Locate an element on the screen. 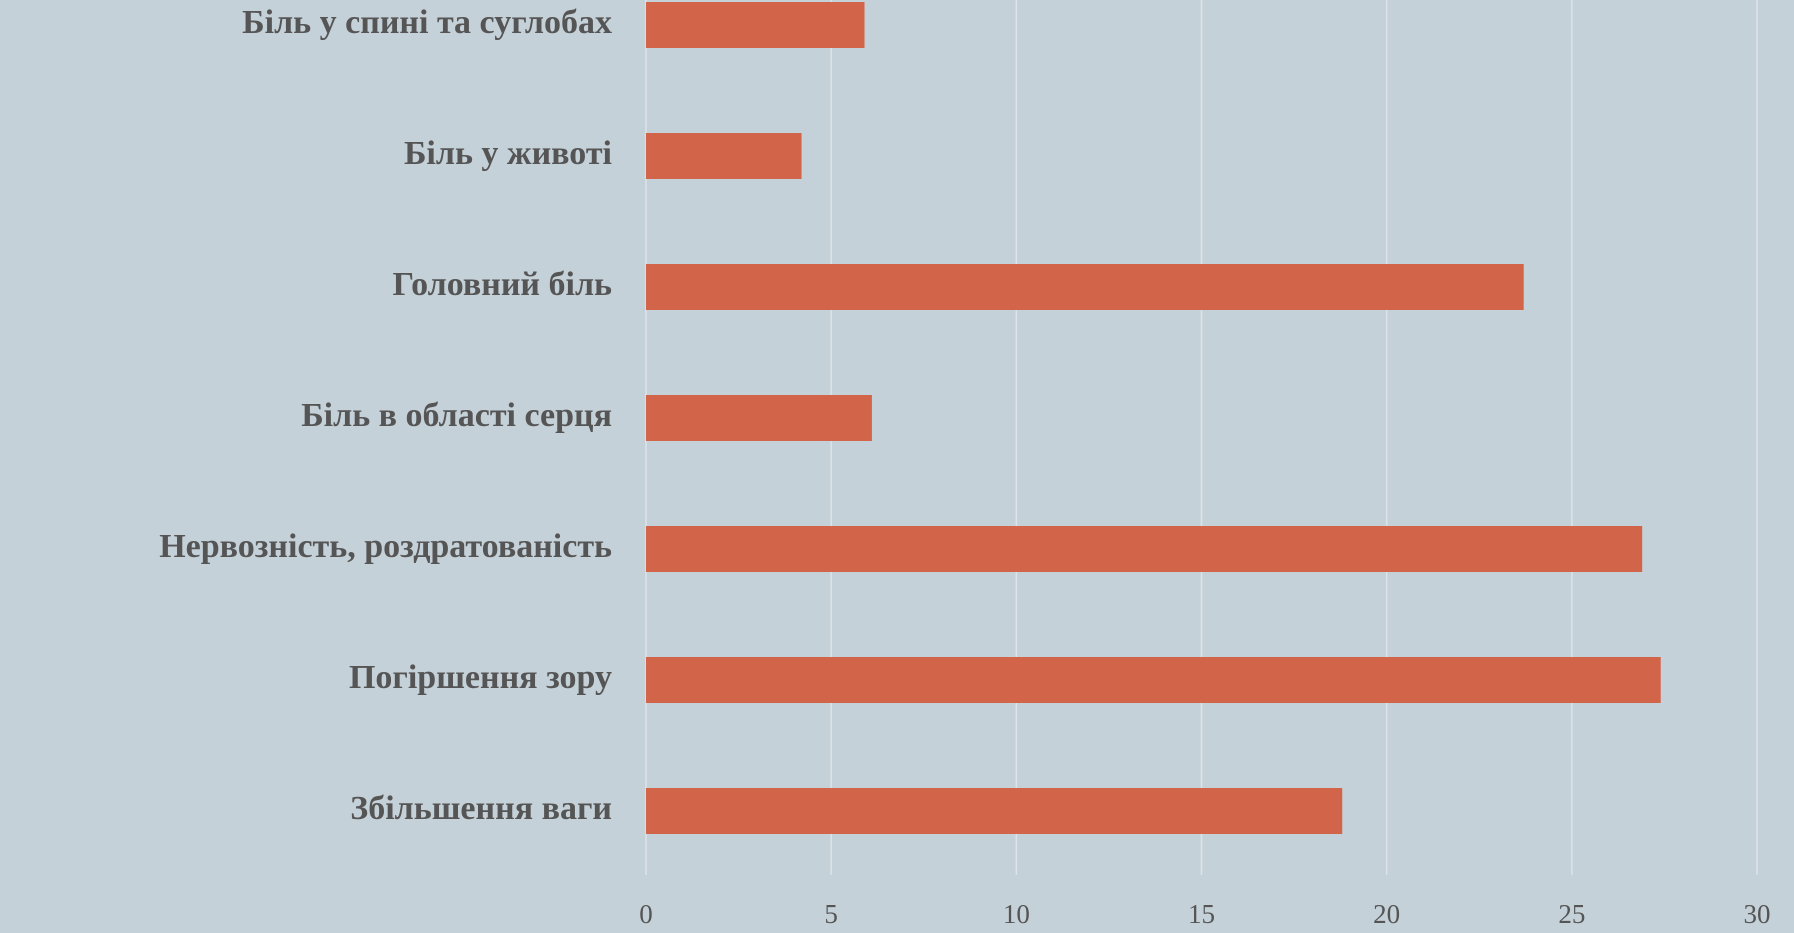  category-label: Біль в області серця is located at coordinates (456, 415).